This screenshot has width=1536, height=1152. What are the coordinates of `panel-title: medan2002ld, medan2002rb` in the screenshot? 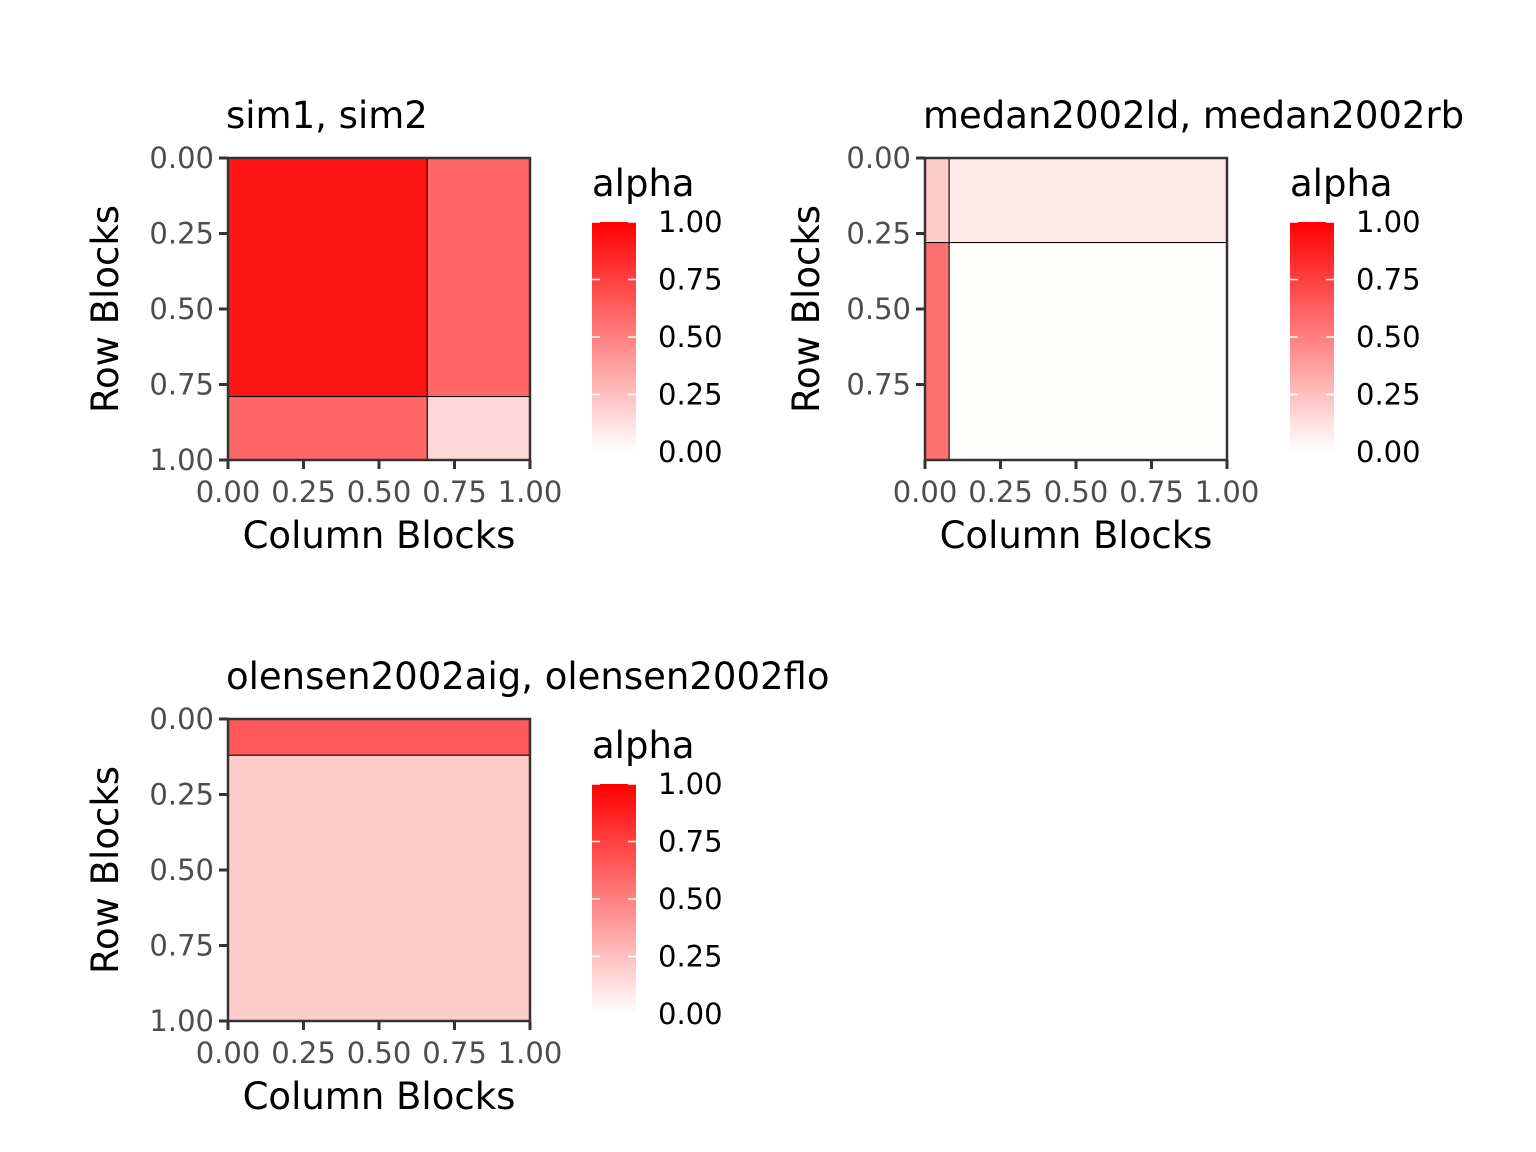 It's located at (1193, 115).